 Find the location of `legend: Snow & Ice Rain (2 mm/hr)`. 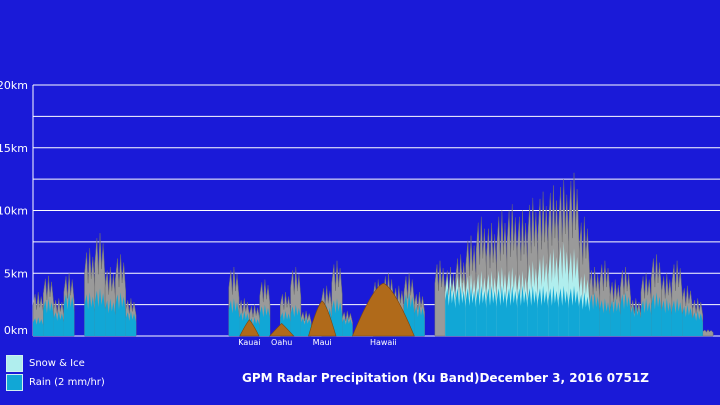

legend: Snow & Ice Rain (2 mm/hr) is located at coordinates (55, 373).